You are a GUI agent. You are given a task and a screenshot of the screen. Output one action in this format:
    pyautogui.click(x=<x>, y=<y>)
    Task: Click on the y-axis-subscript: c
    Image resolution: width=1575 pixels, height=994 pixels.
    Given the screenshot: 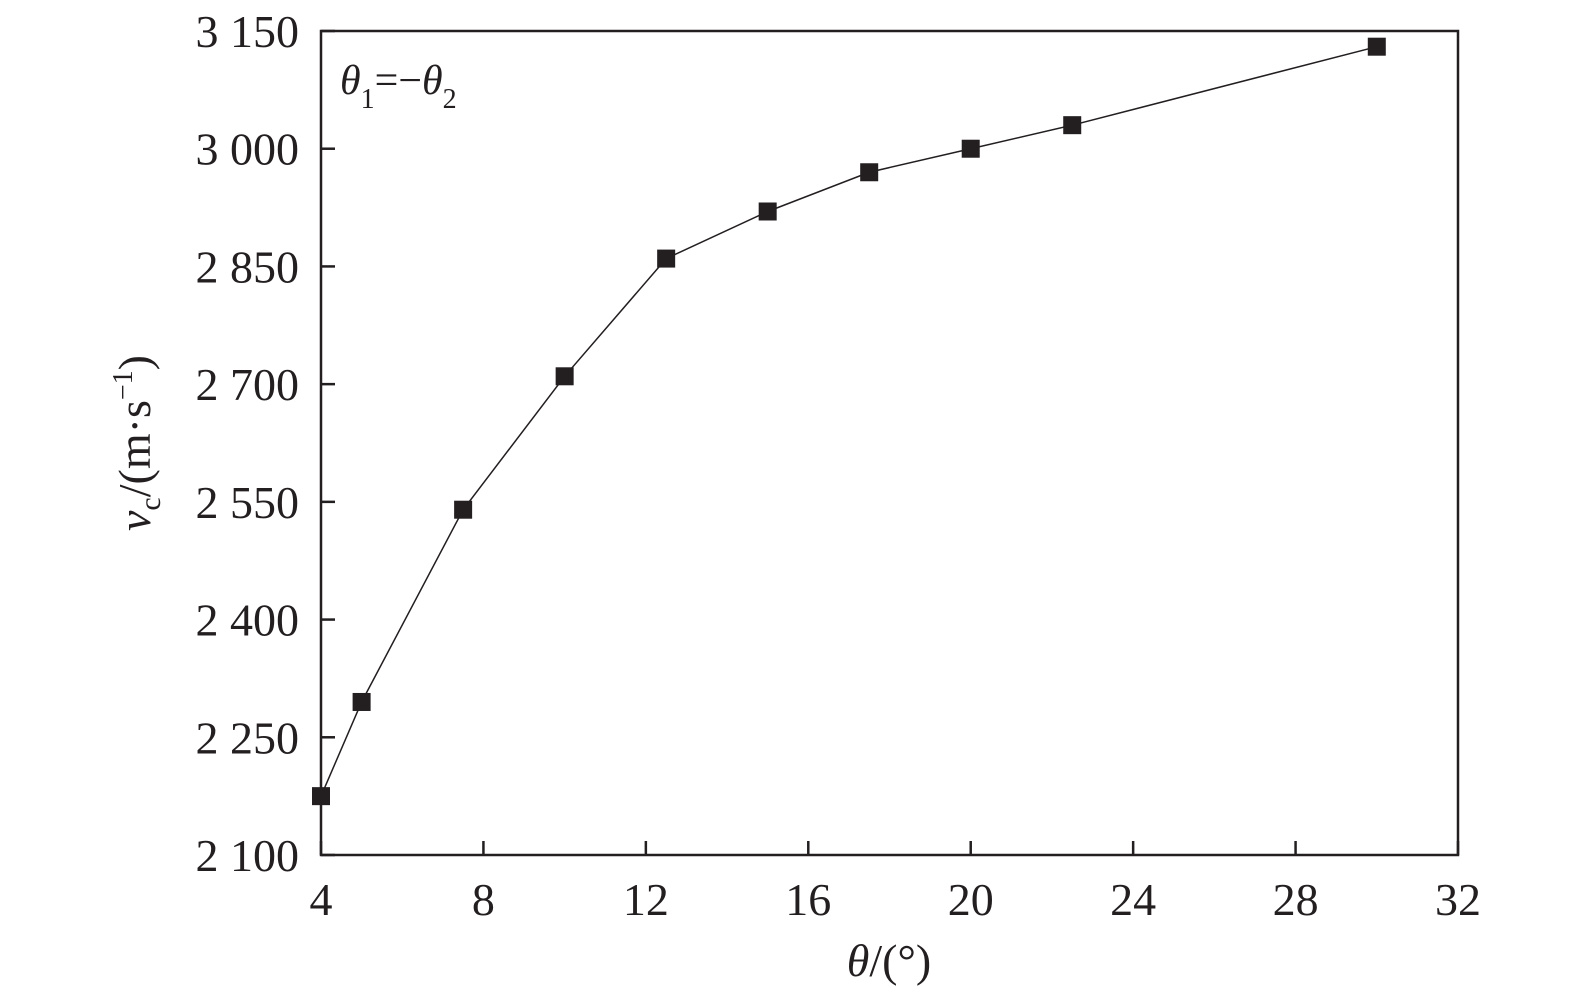 What is the action you would take?
    pyautogui.click(x=150, y=503)
    